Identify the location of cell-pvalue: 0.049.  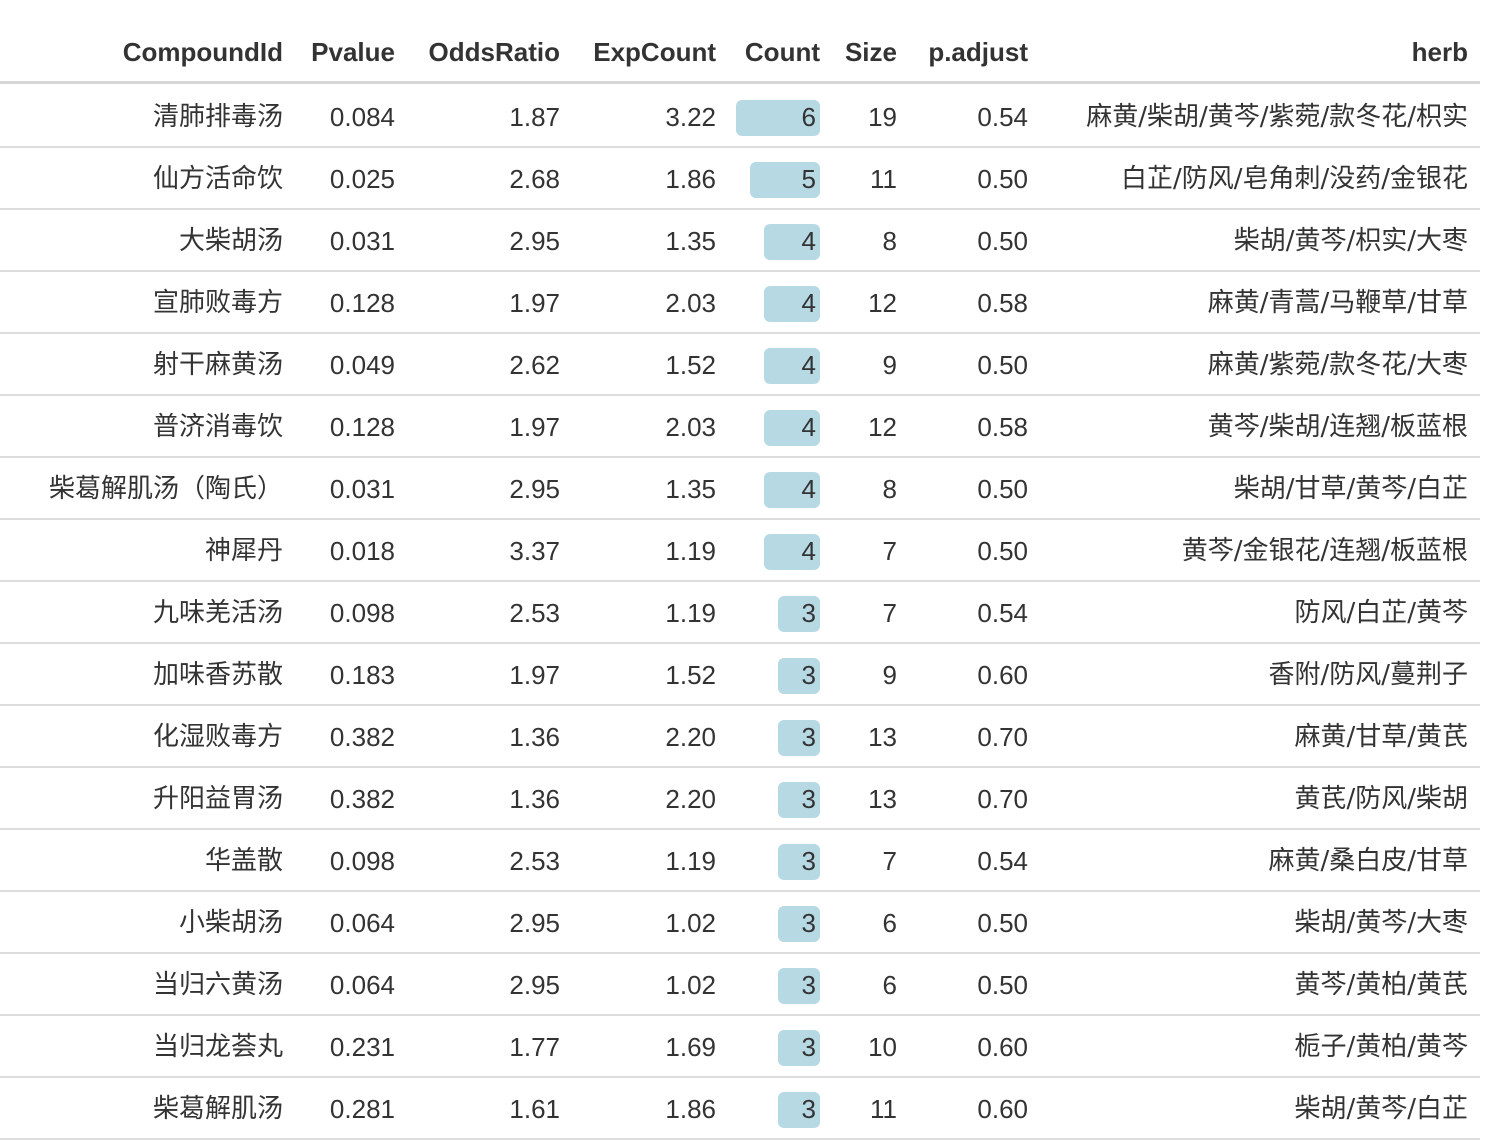
(362, 365).